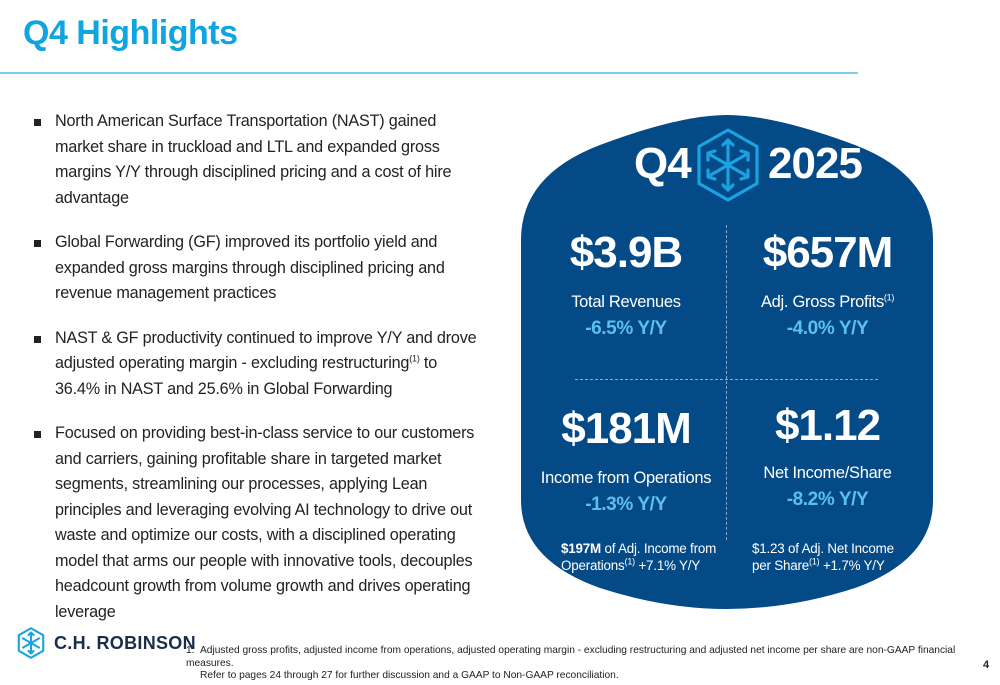  Describe the element at coordinates (626, 460) in the screenshot. I see `kpi-income-from-operations: $181M Income from Operations -1.3% Y/Y` at that location.